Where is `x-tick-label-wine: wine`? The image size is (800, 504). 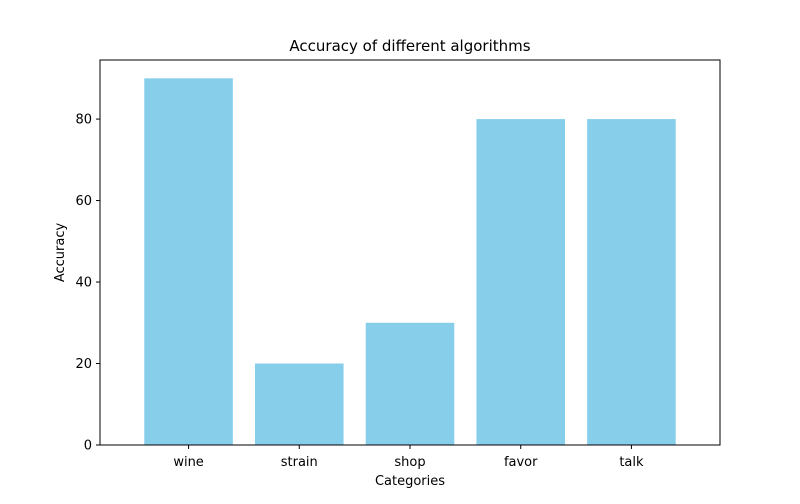 x-tick-label-wine: wine is located at coordinates (188, 462).